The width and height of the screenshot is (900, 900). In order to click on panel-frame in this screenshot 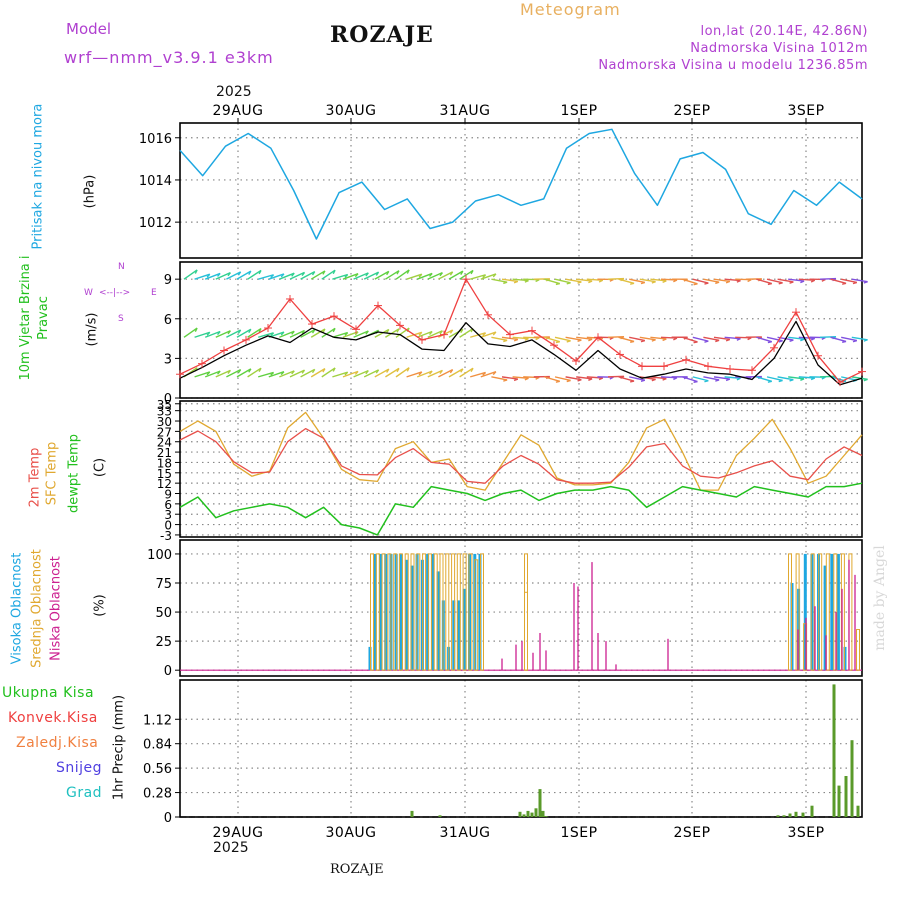, I will do `click(521, 190)`.